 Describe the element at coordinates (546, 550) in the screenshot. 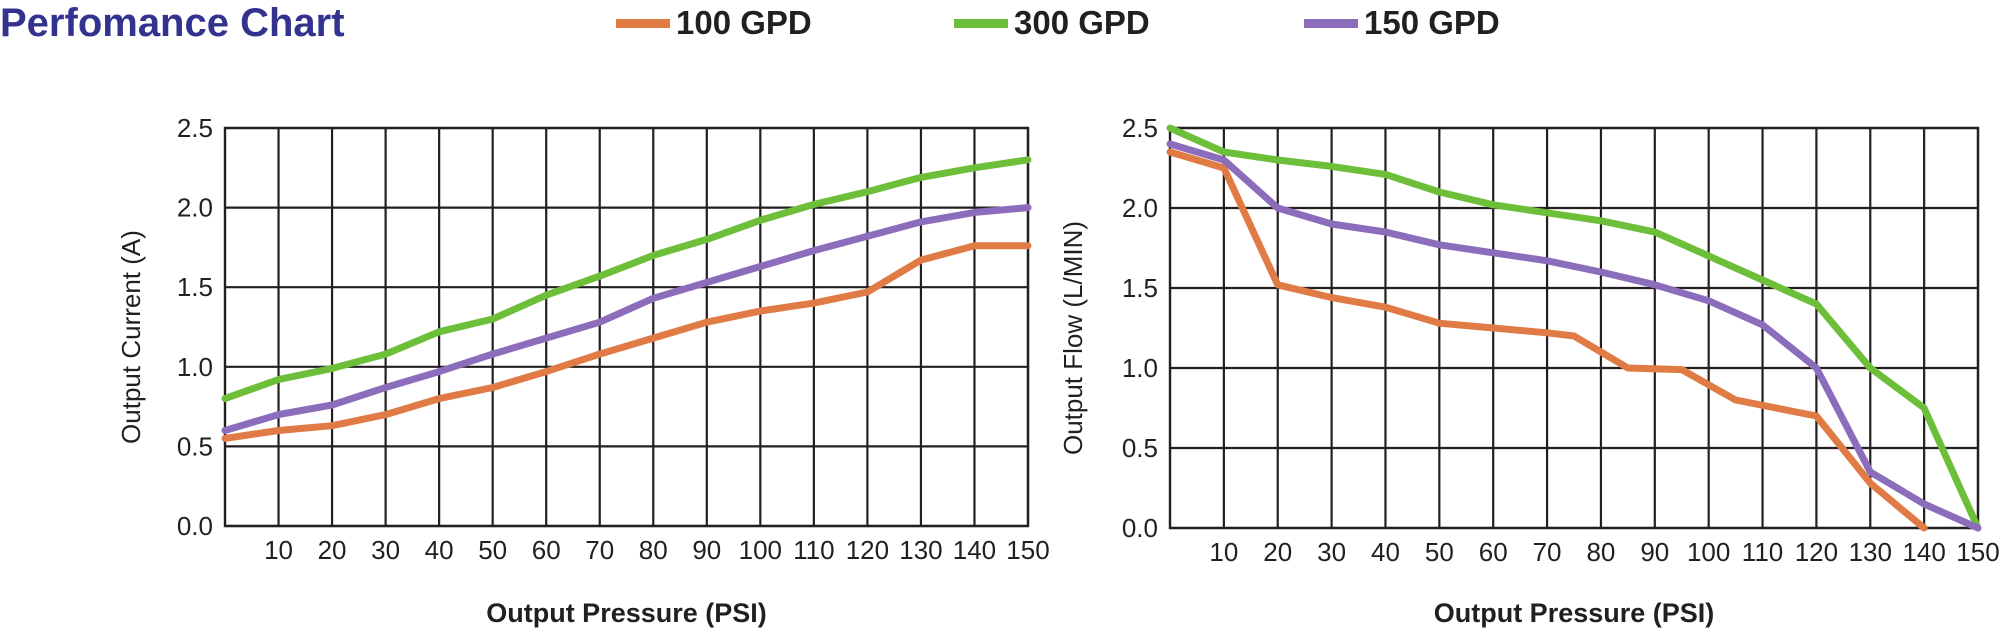

I see `current-x-tick-label: 60` at that location.